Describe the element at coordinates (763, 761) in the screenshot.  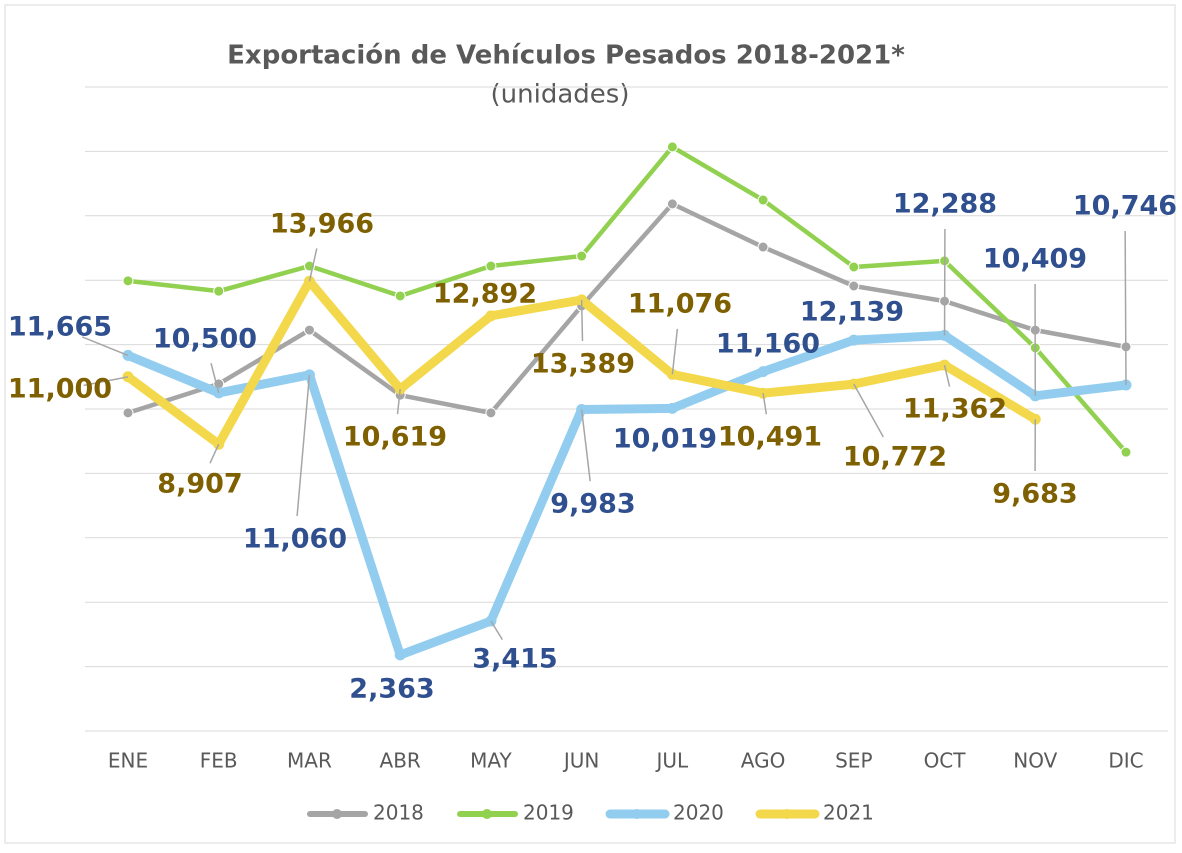
I see `x-tick-label: AGO` at that location.